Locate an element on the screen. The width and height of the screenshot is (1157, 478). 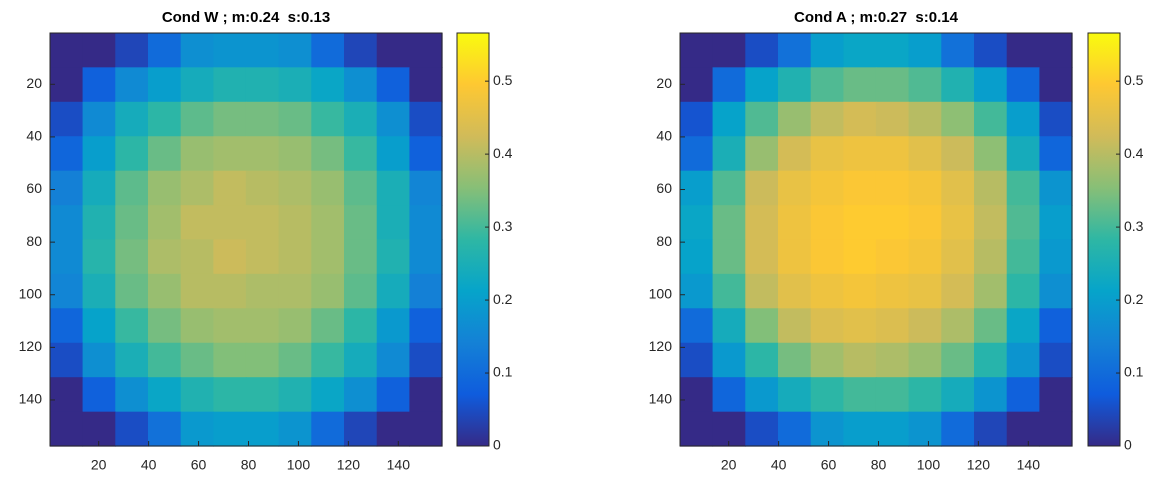
chart-title: Cond W ; m:0.24 s:0.13 is located at coordinates (246, 17).